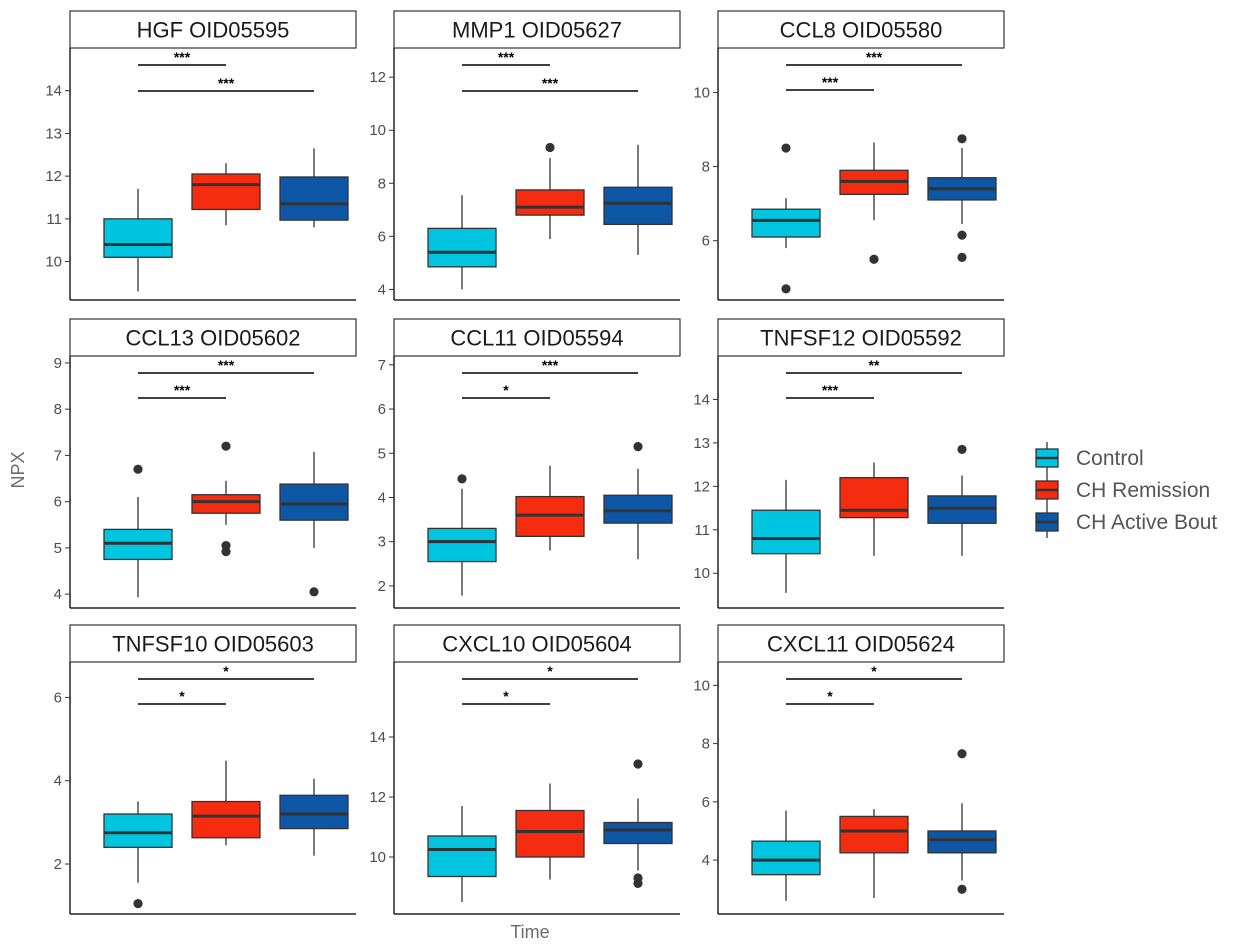 This screenshot has width=1253, height=946. I want to click on facet-title: TNFSF10 OID05603, so click(213, 644).